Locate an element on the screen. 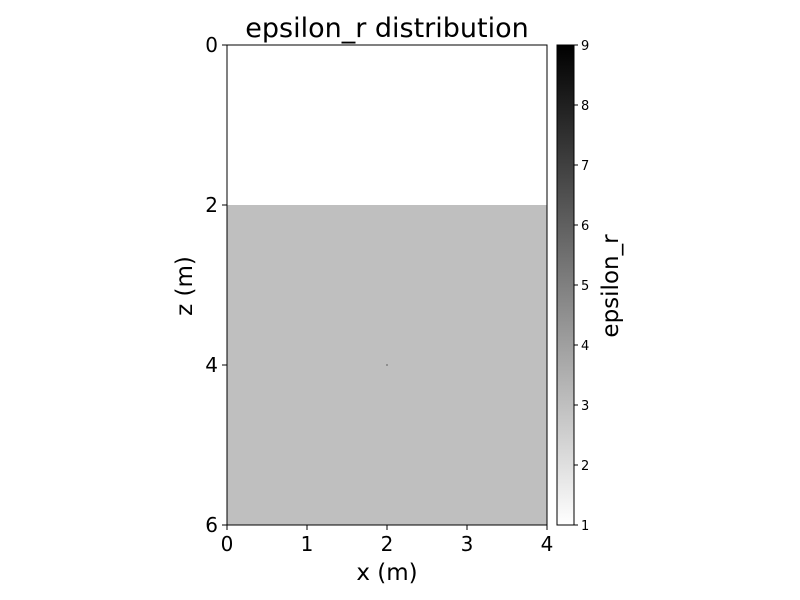  colorbar-tick-label: 3 is located at coordinates (585, 406).